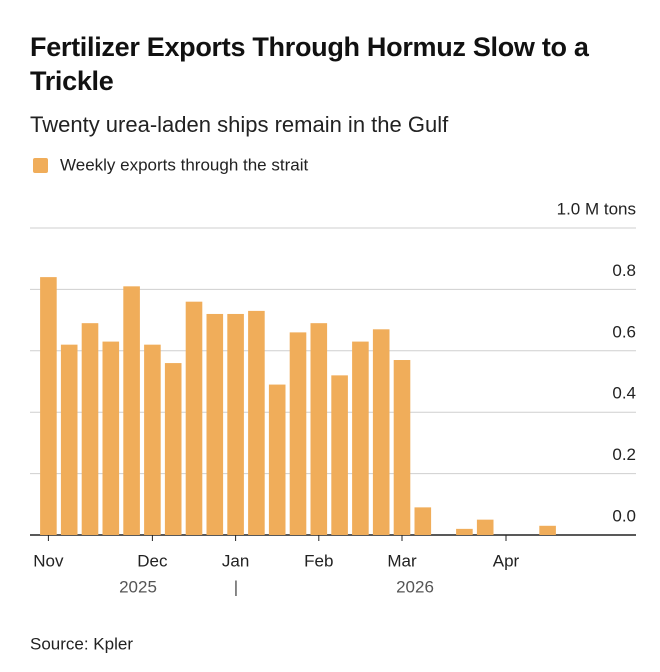 The image size is (660, 672). I want to click on x-tick-label: Jan, so click(235, 560).